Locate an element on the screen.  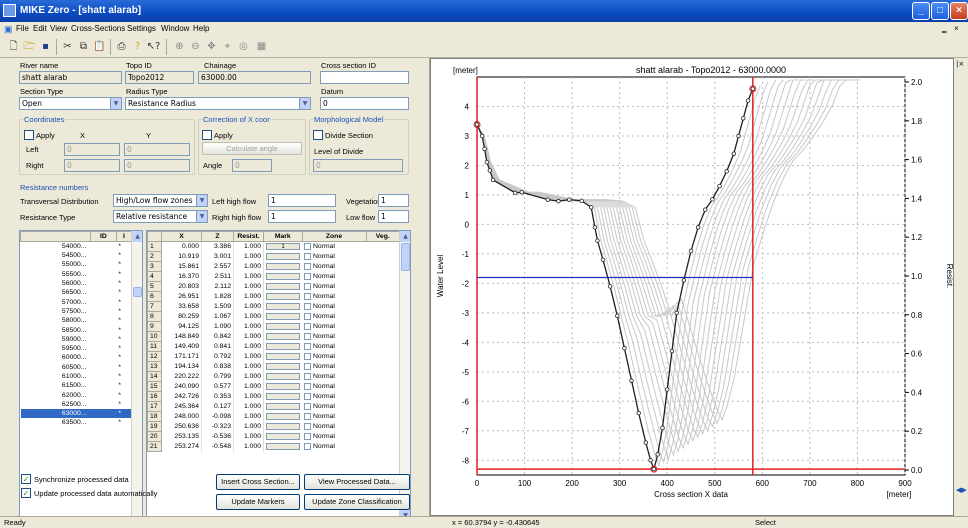
cell-z: 3.001 is located at coordinates (217, 256).